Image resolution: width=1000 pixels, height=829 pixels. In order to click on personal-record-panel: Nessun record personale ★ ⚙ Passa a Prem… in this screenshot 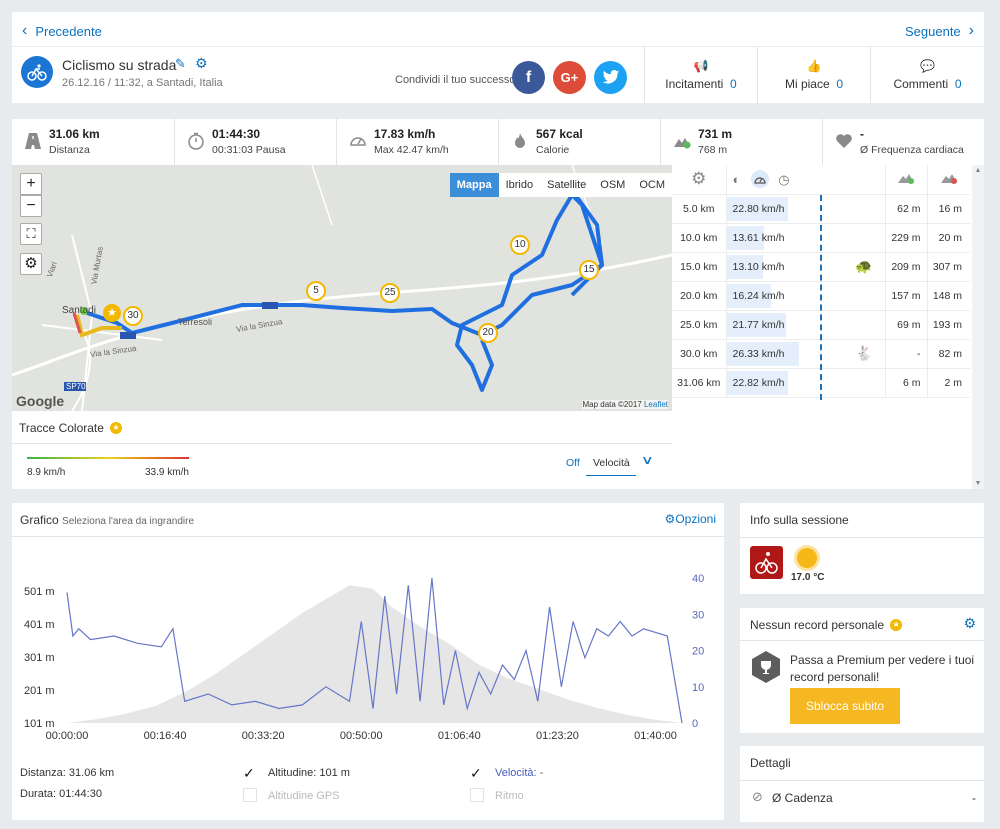, I will do `click(862, 670)`.